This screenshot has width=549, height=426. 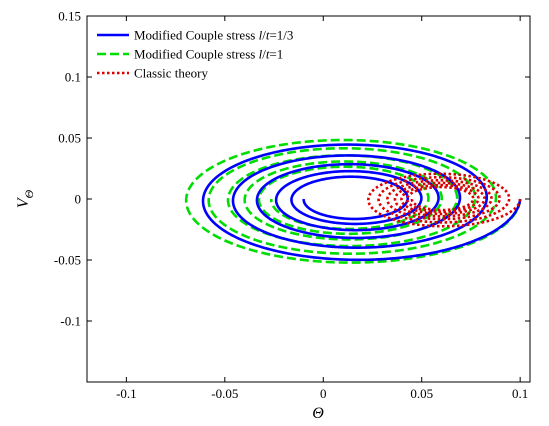 What do you see at coordinates (421, 393) in the screenshot?
I see `x-tick-label: 0.05` at bounding box center [421, 393].